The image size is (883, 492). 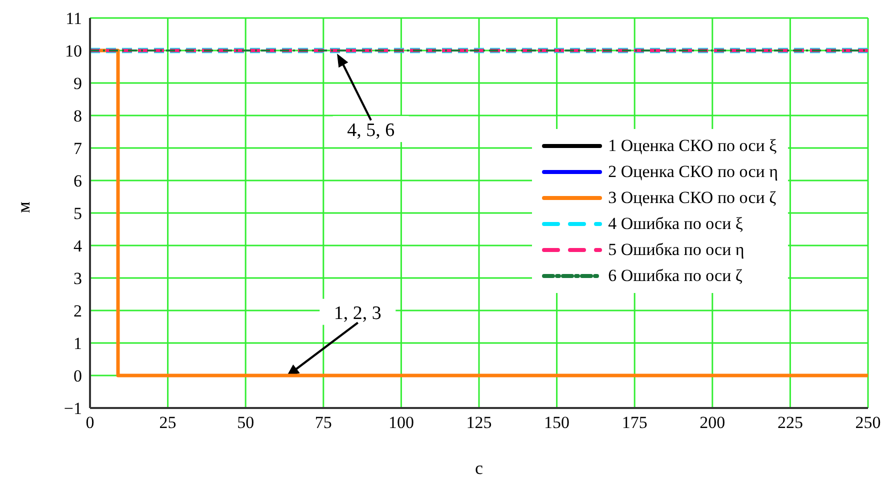 What do you see at coordinates (675, 276) in the screenshot?
I see `legend-label: 6 Ошибка по оси ζ` at bounding box center [675, 276].